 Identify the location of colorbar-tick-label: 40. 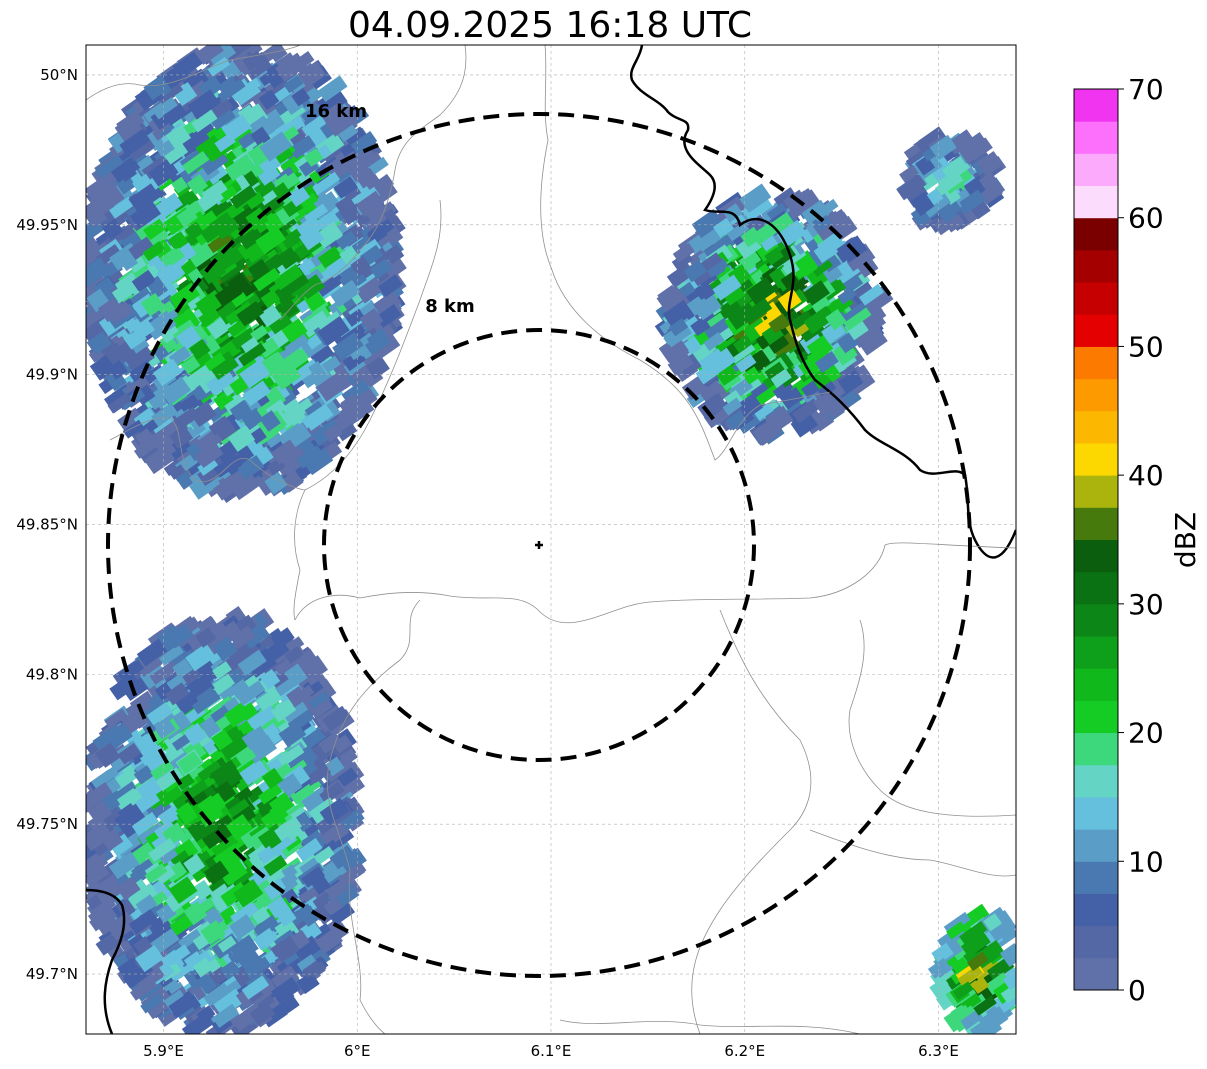
(1146, 475).